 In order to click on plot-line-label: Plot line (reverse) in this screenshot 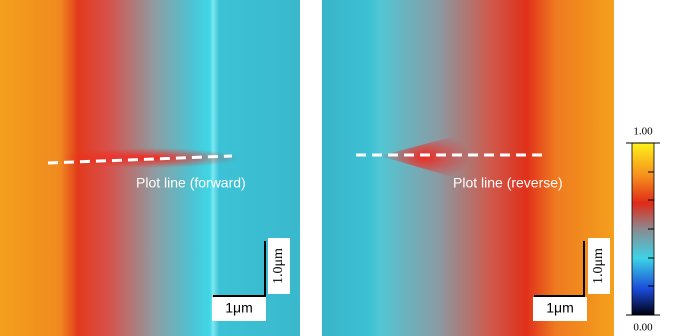, I will do `click(508, 183)`.